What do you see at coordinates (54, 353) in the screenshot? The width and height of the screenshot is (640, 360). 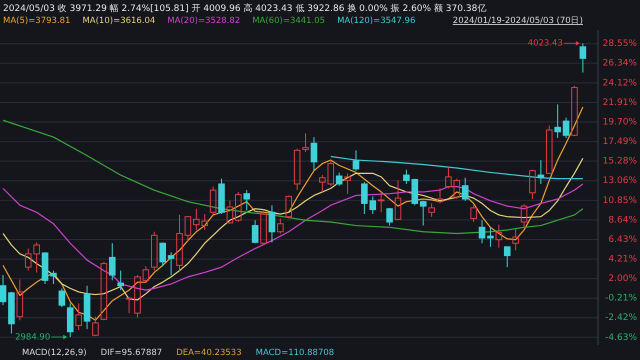 I see `text: MACD(12,26,9)` at bounding box center [54, 353].